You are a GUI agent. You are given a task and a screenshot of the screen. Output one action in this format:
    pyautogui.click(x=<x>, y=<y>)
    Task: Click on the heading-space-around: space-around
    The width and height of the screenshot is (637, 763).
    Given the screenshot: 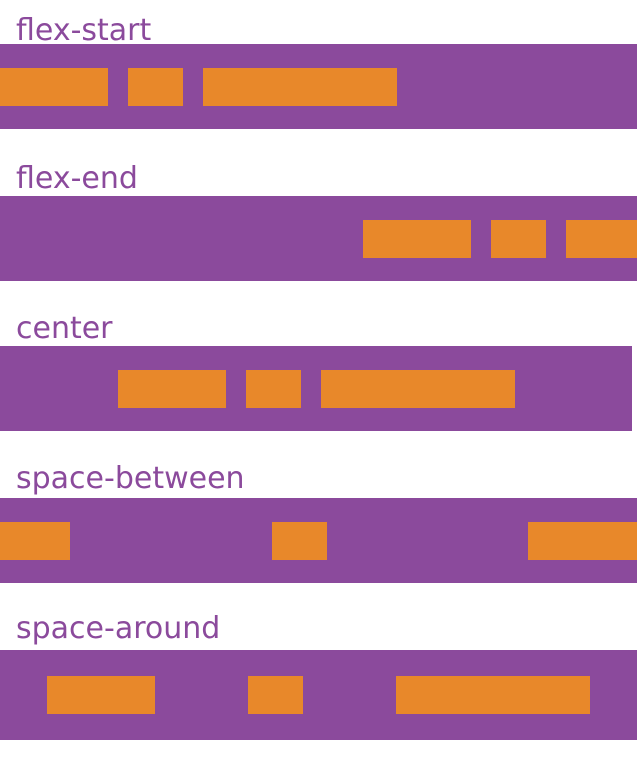 What is the action you would take?
    pyautogui.click(x=118, y=628)
    